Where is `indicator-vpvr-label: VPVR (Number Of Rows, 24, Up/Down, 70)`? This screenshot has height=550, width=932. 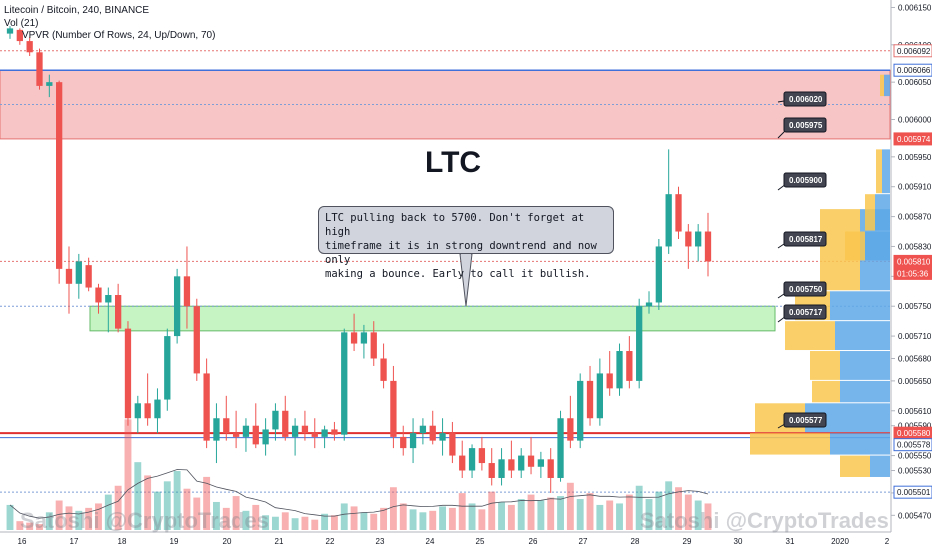 indicator-vpvr-label: VPVR (Number Of Rows, 24, Up/Down, 70) is located at coordinates (119, 35).